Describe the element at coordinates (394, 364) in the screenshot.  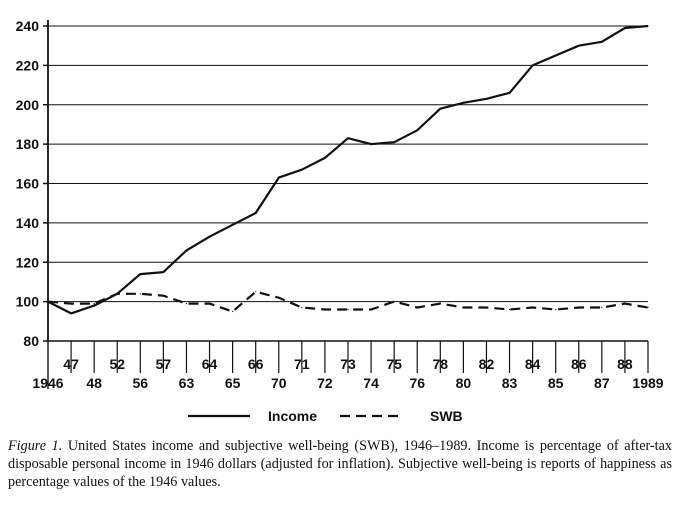
I see `x-tick-label-75: 75` at that location.